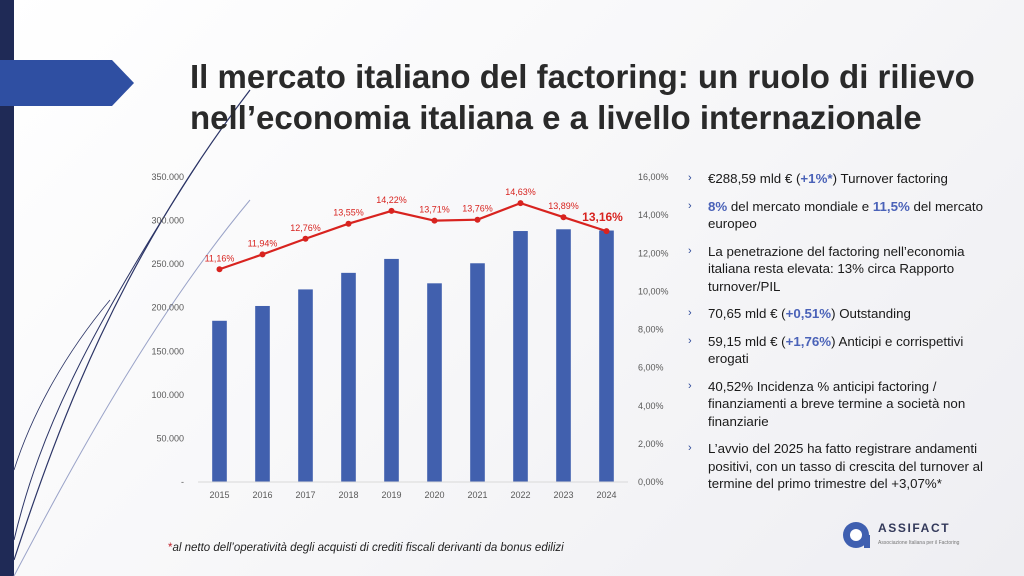  Describe the element at coordinates (808, 313) in the screenshot. I see `highlight-value: +0,51%` at that location.